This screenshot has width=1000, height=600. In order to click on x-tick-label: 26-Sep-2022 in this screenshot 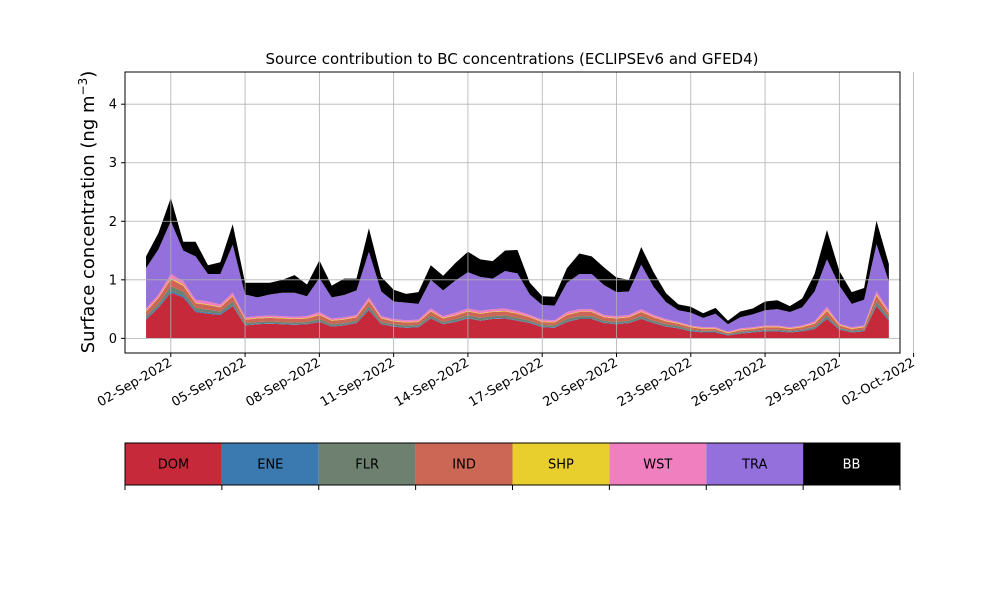, I will do `click(729, 382)`.